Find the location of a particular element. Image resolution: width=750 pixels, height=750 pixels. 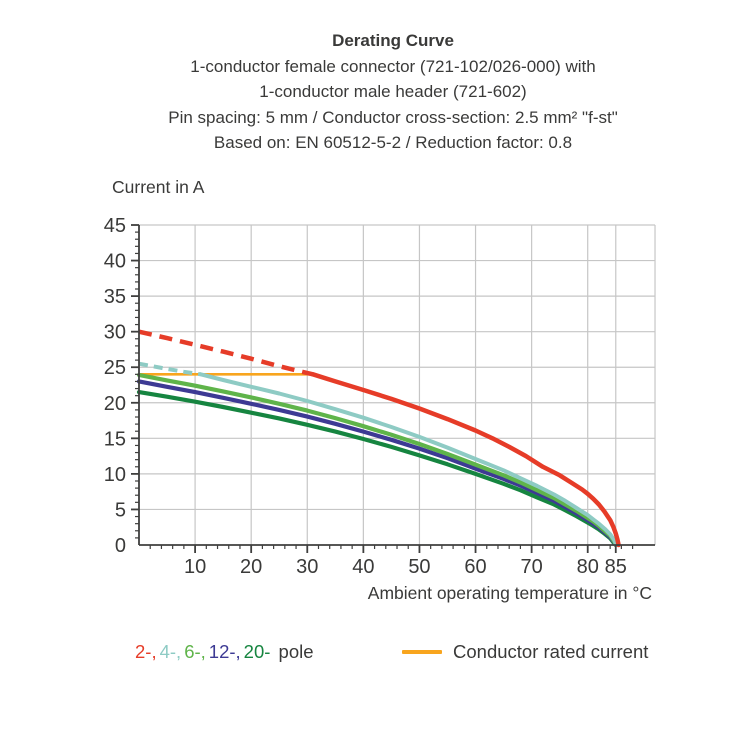

x-tick-label-80: 80 is located at coordinates (588, 567).